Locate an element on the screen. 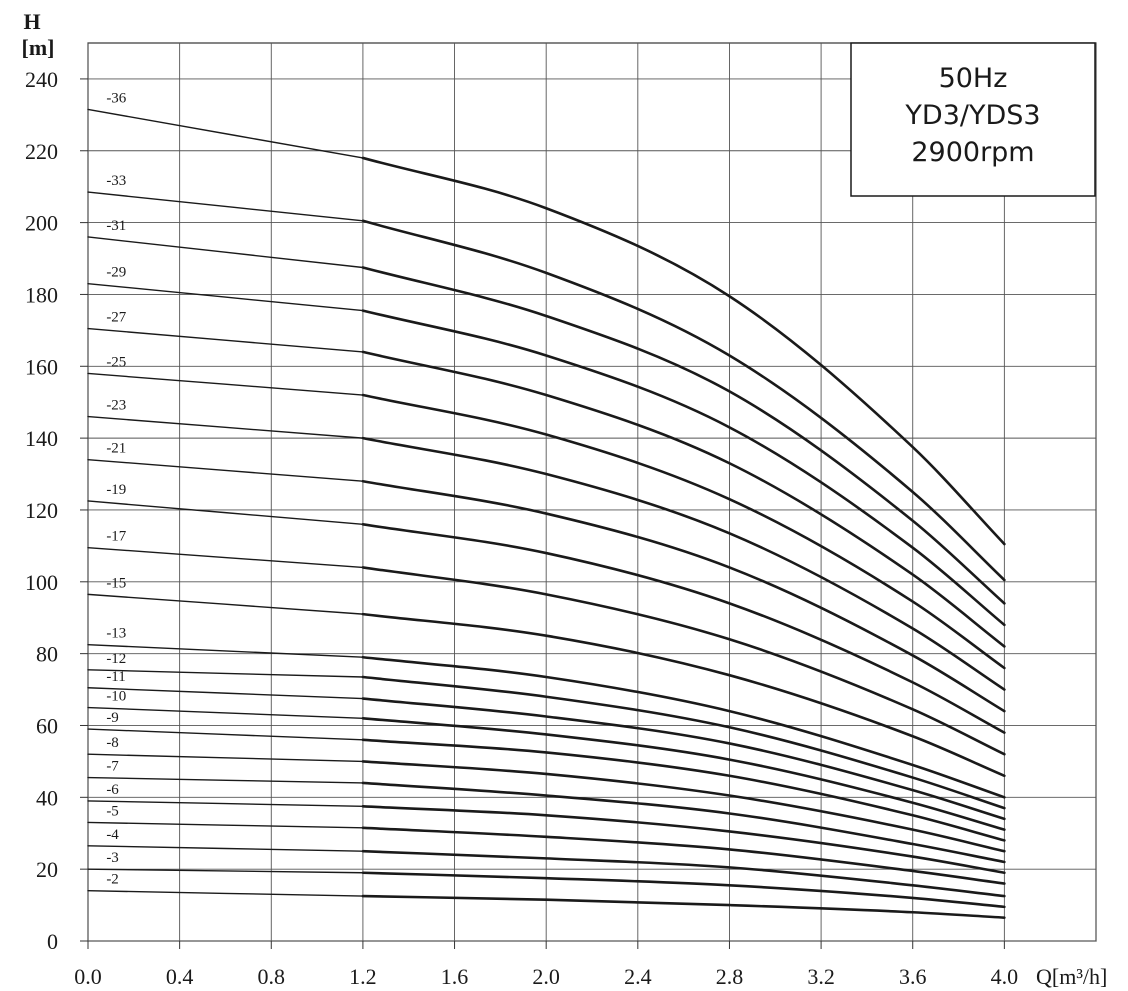 The width and height of the screenshot is (1128, 991). curve-label: -8 is located at coordinates (112, 743).